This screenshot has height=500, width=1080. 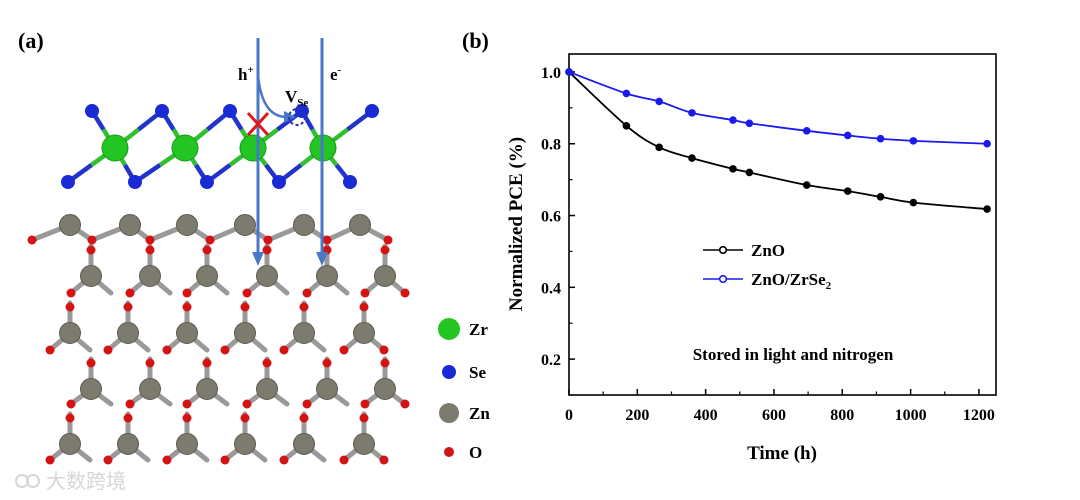 I want to click on panel-a-label: (a), so click(x=31, y=40).